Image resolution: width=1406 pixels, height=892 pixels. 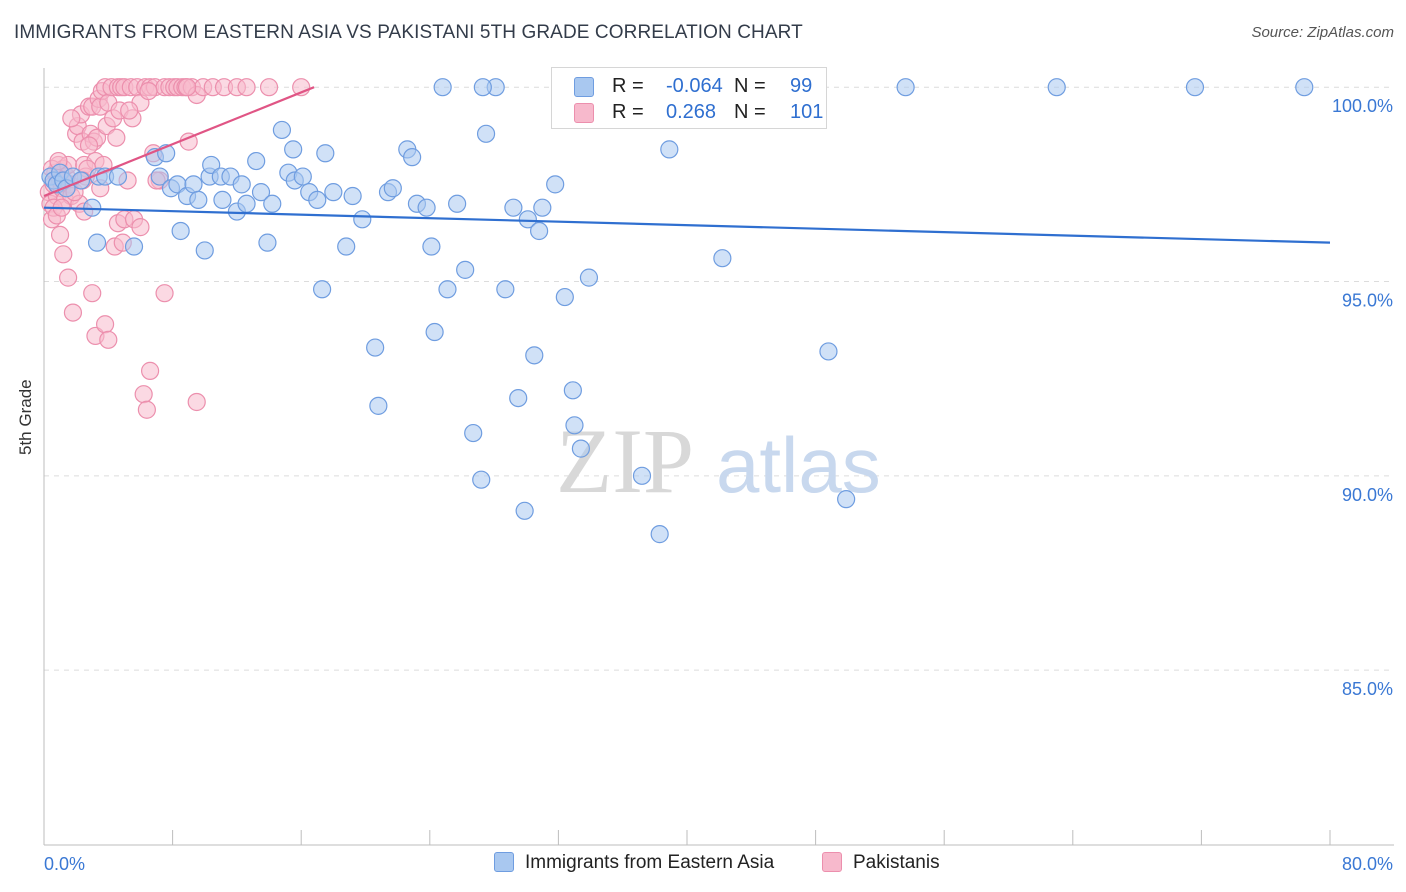 I want to click on trend-line-pakistanis, so click(x=179, y=142).